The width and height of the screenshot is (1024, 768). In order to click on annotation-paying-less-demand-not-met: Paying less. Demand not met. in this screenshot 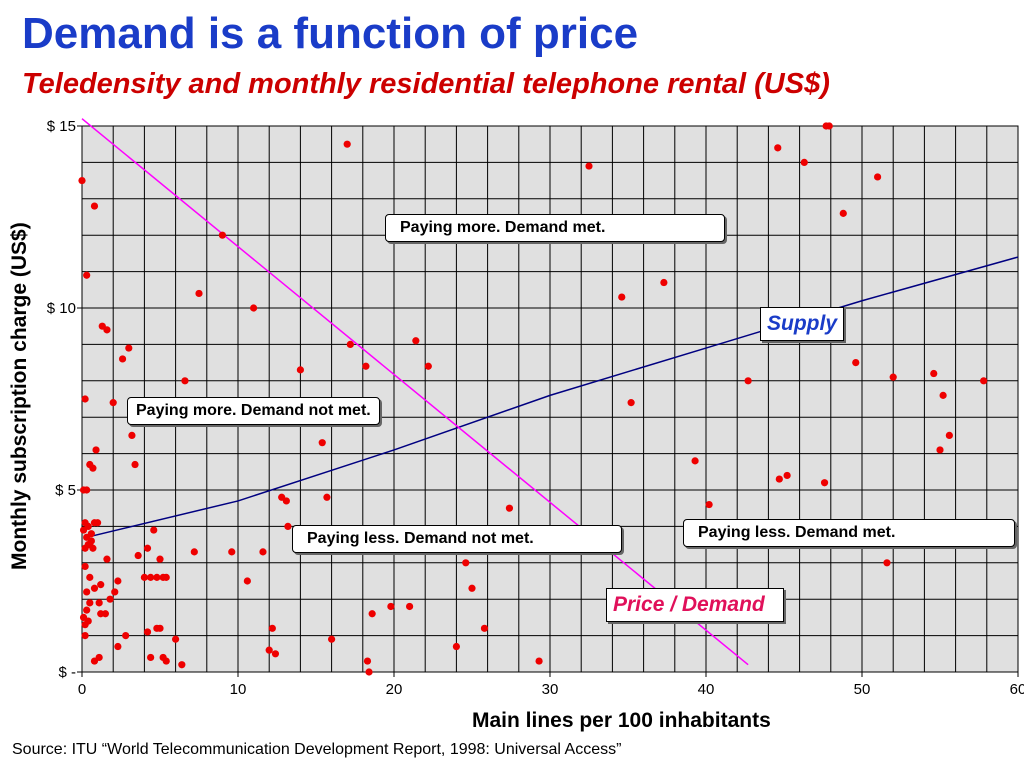, I will do `click(457, 539)`.